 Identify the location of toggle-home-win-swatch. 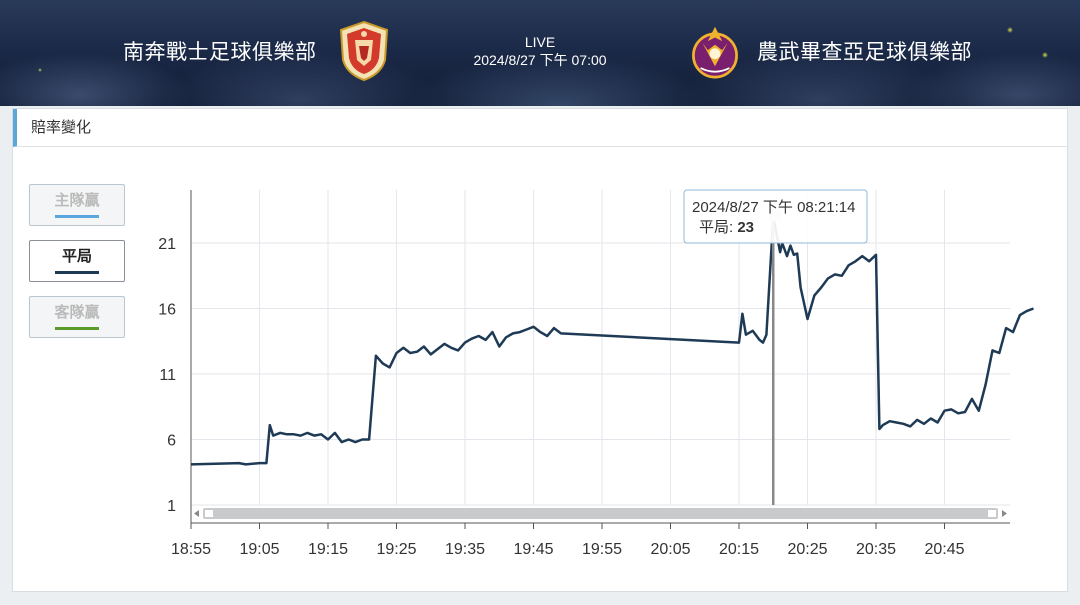
(77, 216).